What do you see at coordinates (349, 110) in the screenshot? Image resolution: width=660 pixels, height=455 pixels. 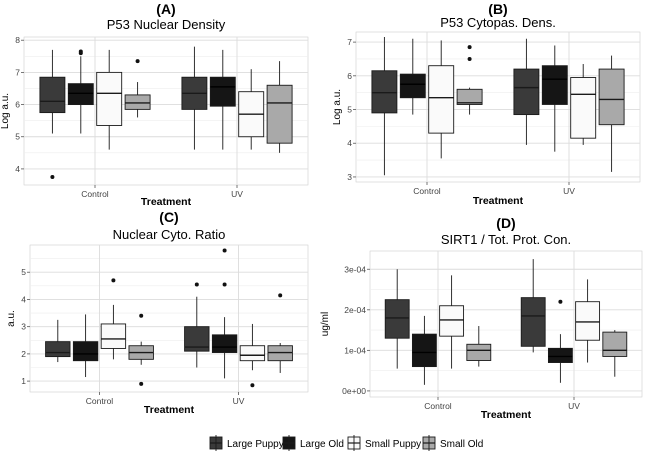 I see `y-tick-label: 5` at bounding box center [349, 110].